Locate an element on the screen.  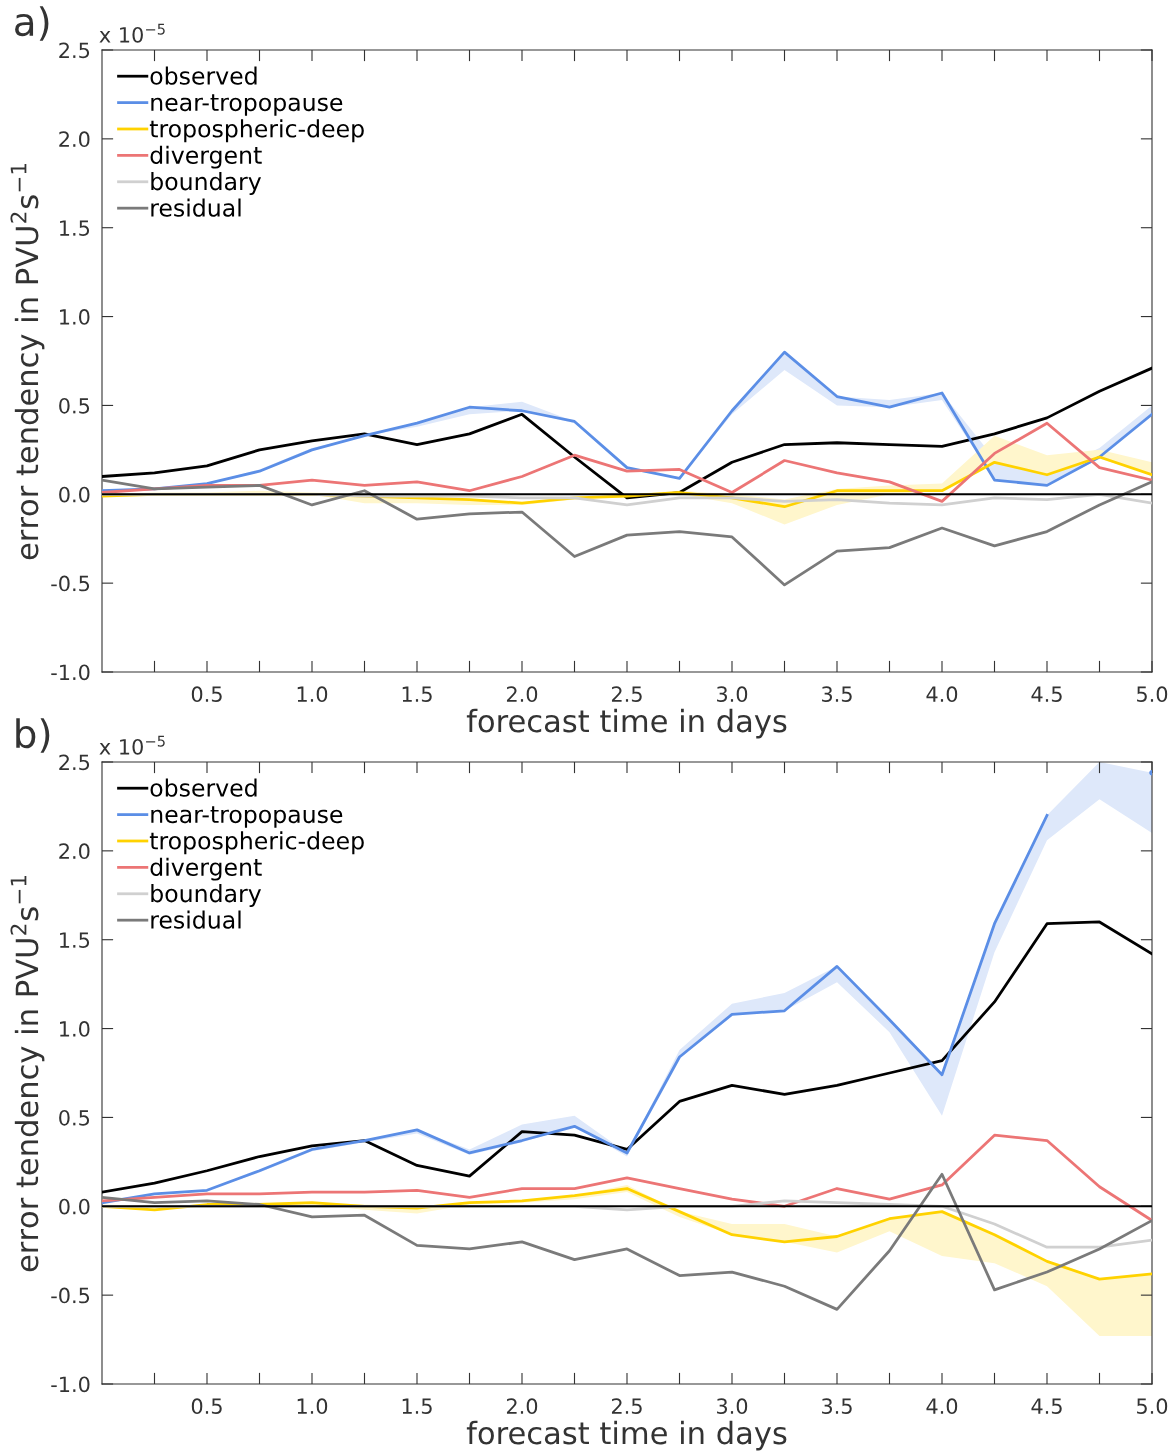
text: a) is located at coordinates (32, 23).